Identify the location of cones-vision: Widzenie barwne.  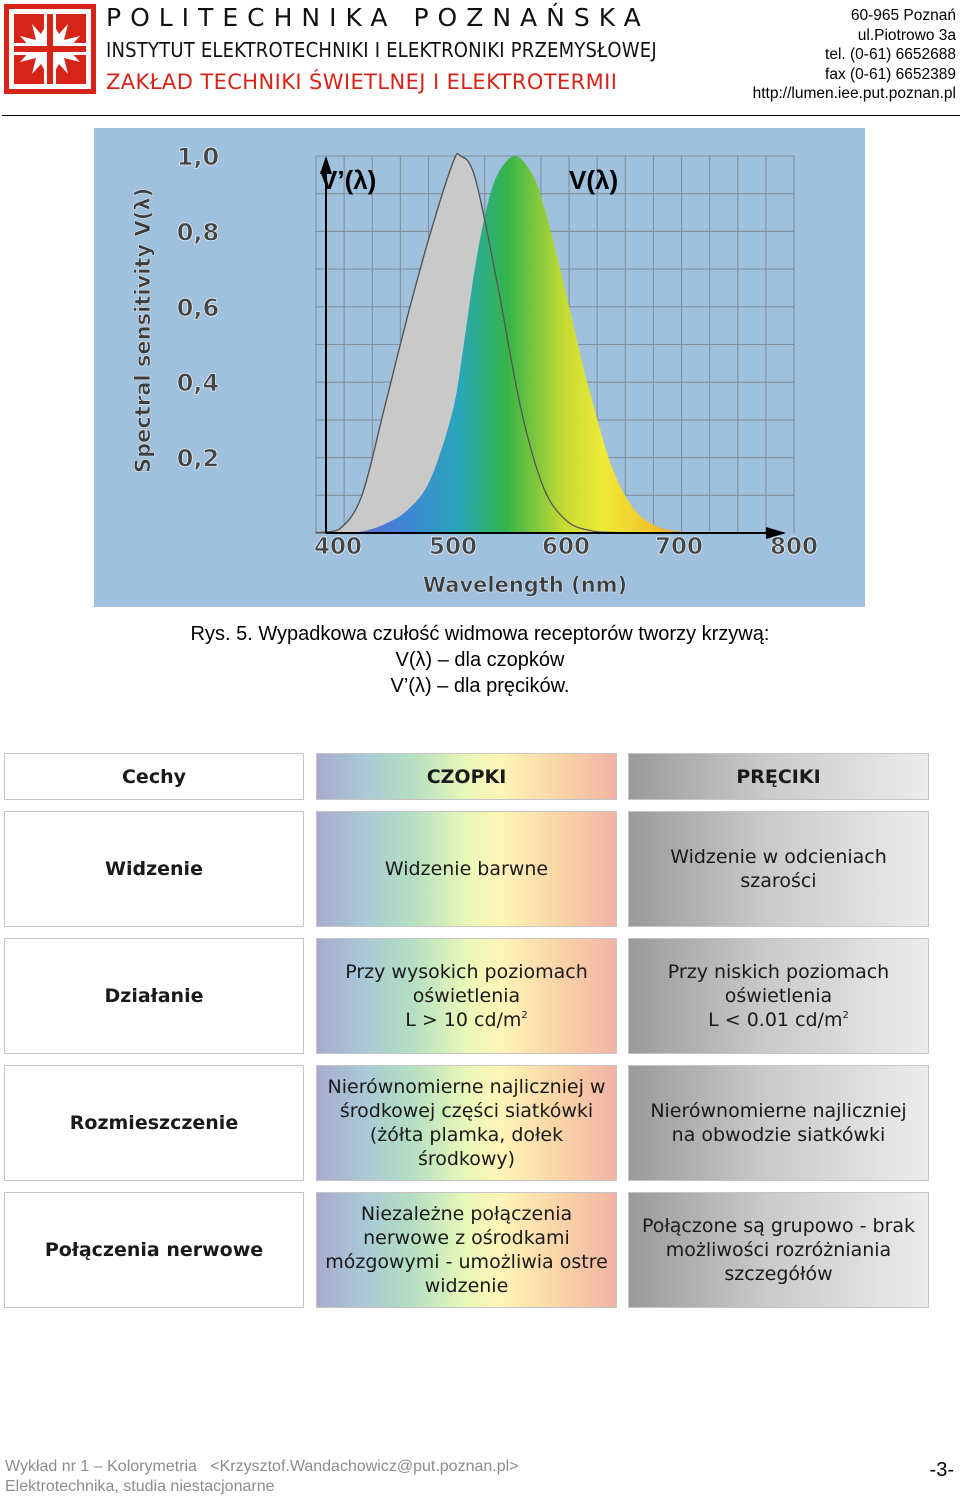
(466, 869).